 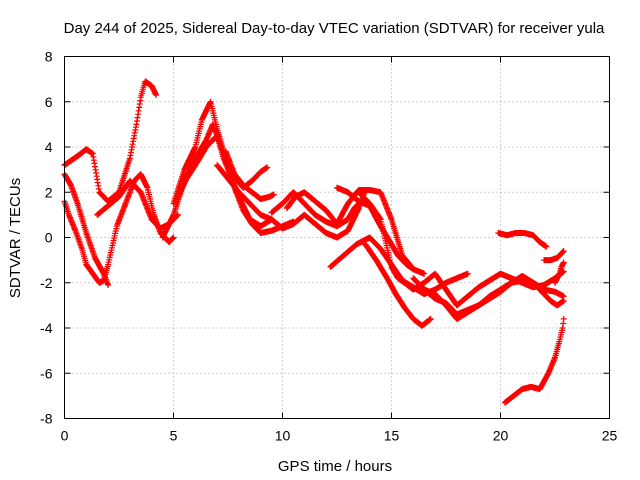 I want to click on x-tick-label: 25, so click(x=610, y=436).